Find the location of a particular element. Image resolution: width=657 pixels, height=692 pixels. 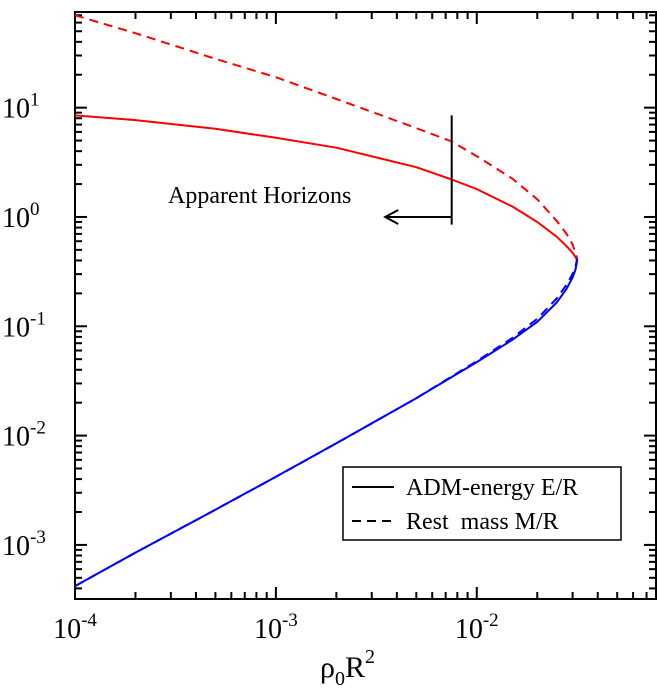

y-tick-label: 10⁻¹ is located at coordinates (24, 325).